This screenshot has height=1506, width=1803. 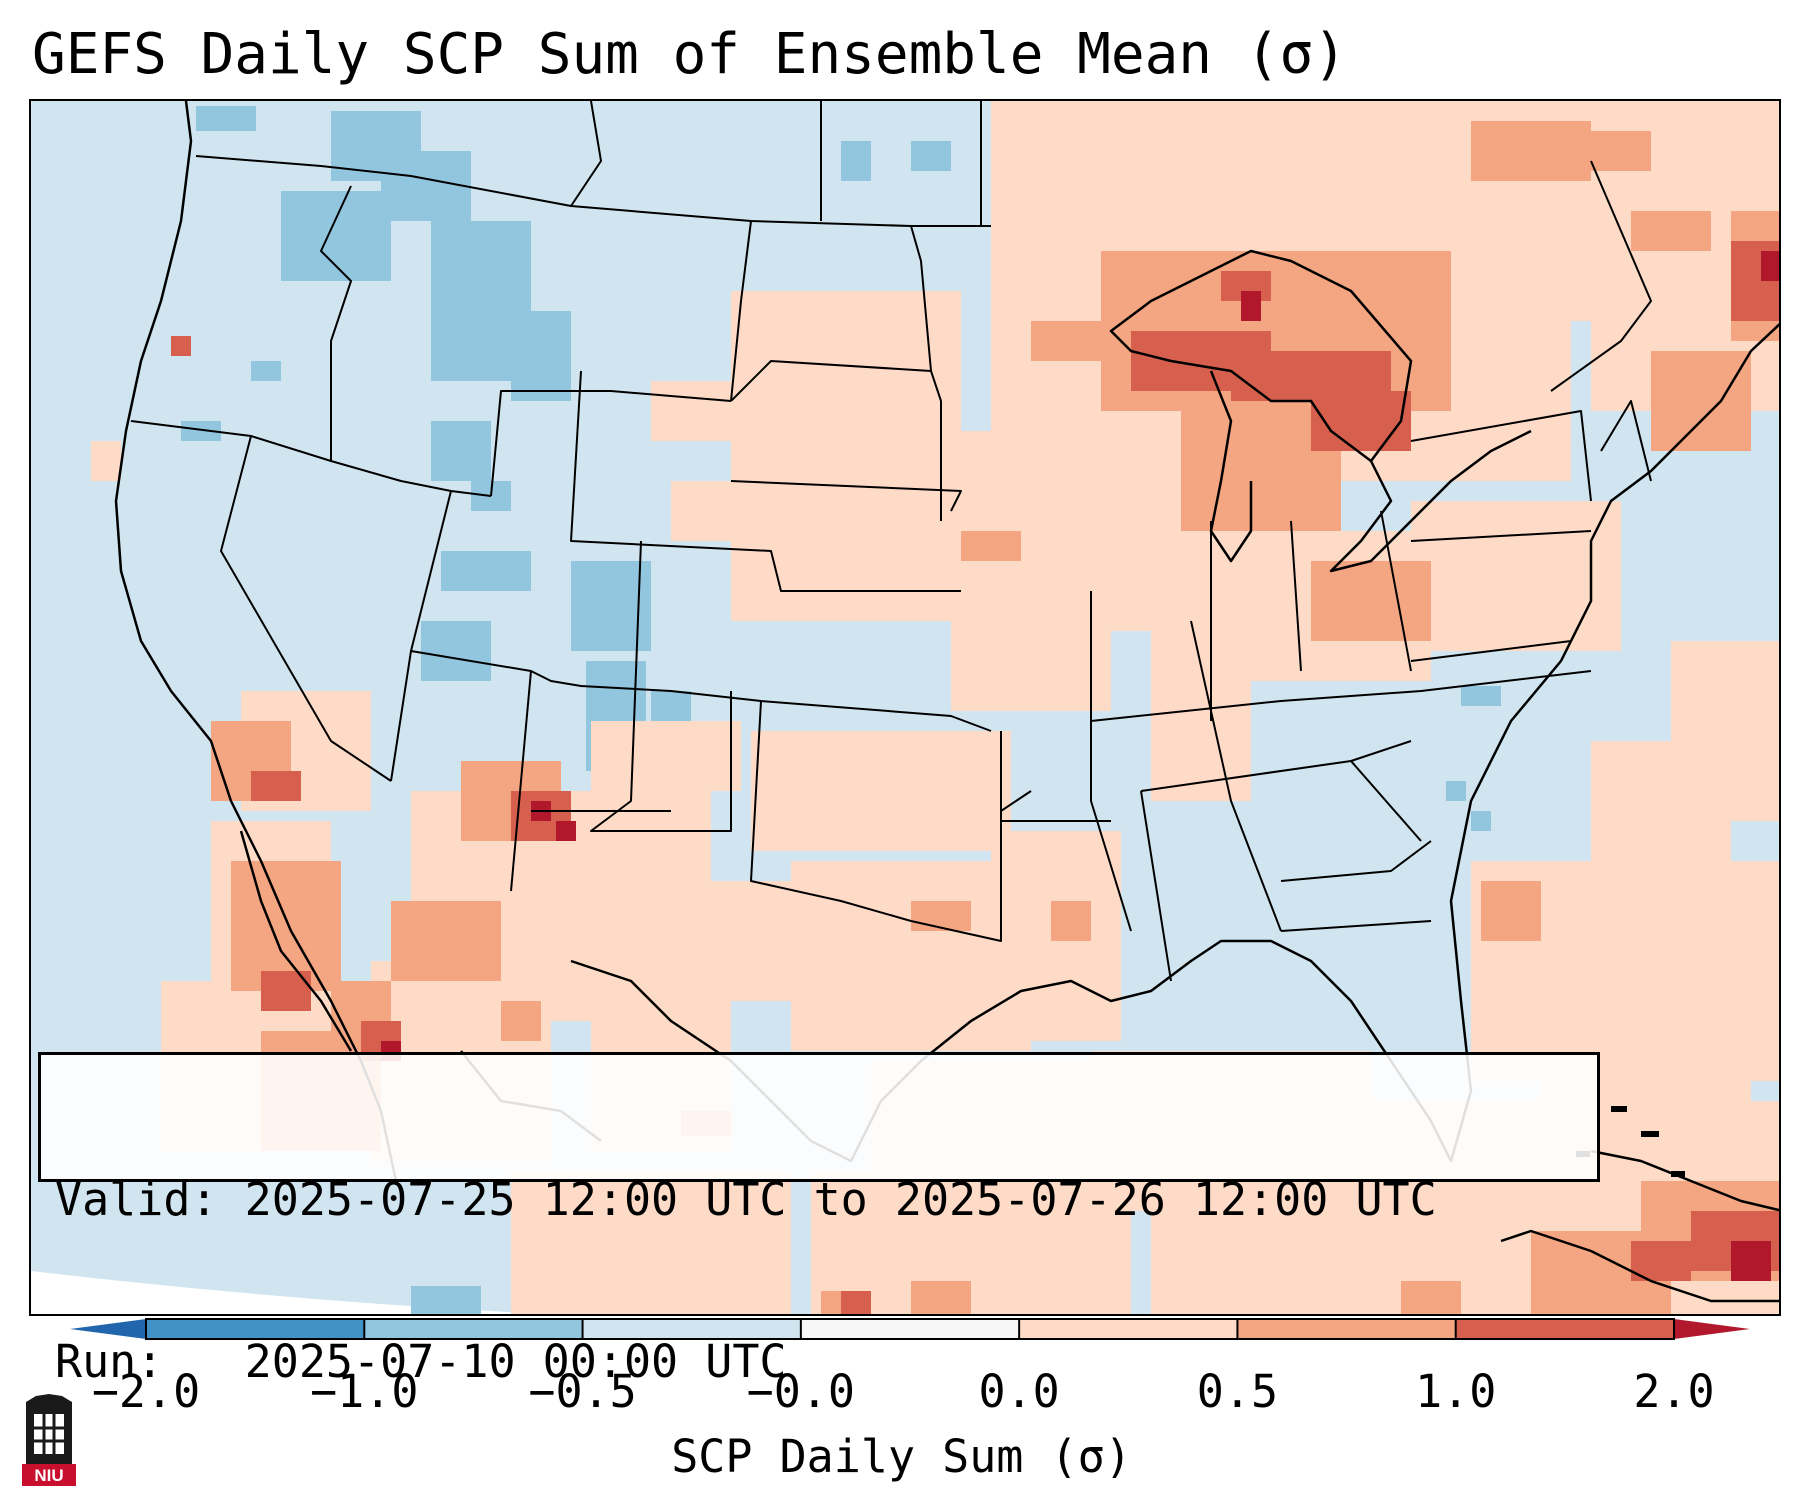 I want to click on valid-label: Valid:, so click(x=136, y=1199).